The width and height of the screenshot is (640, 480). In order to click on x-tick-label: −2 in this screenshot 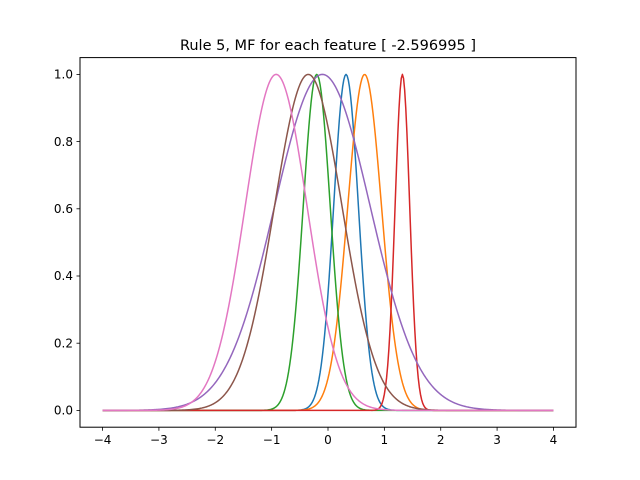, I will do `click(215, 440)`.